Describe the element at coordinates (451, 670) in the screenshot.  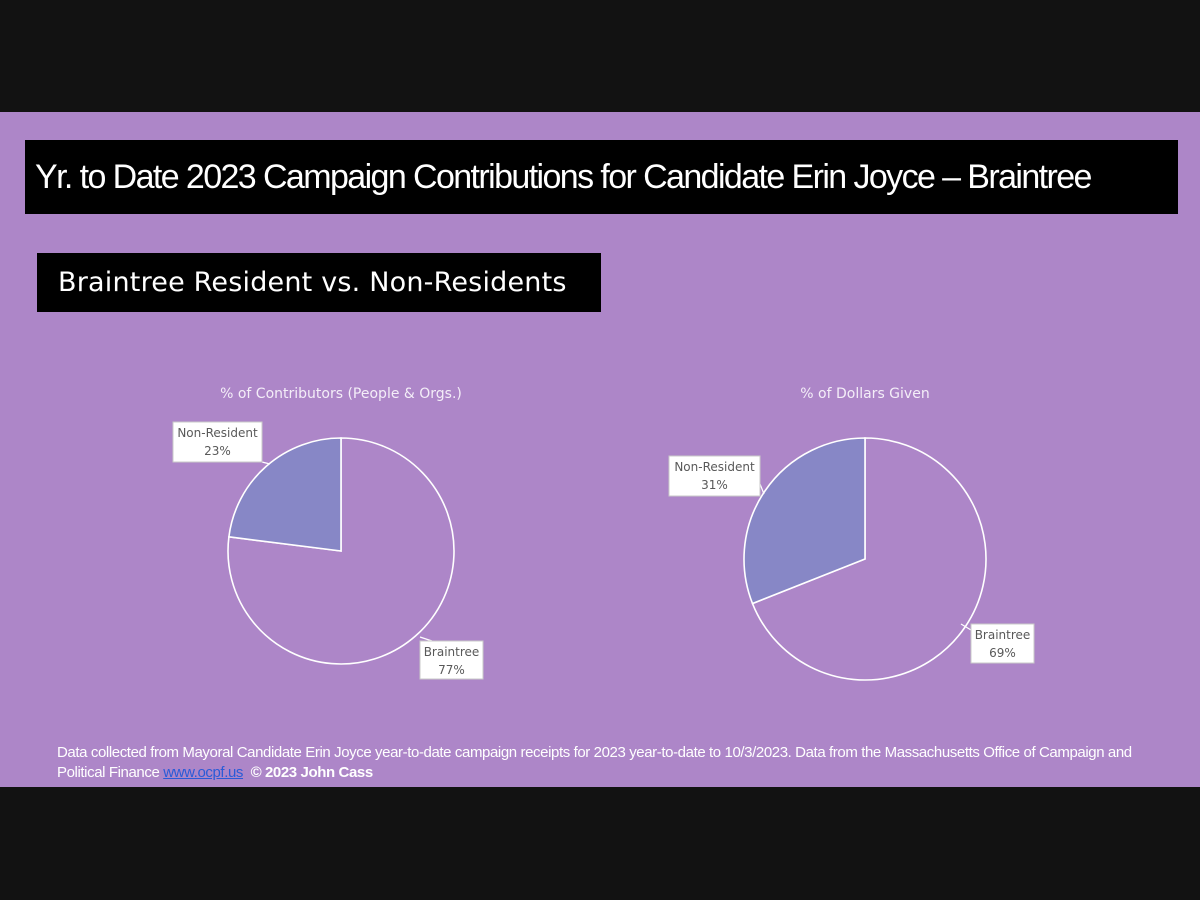
I see `data-label-value: 77%` at that location.